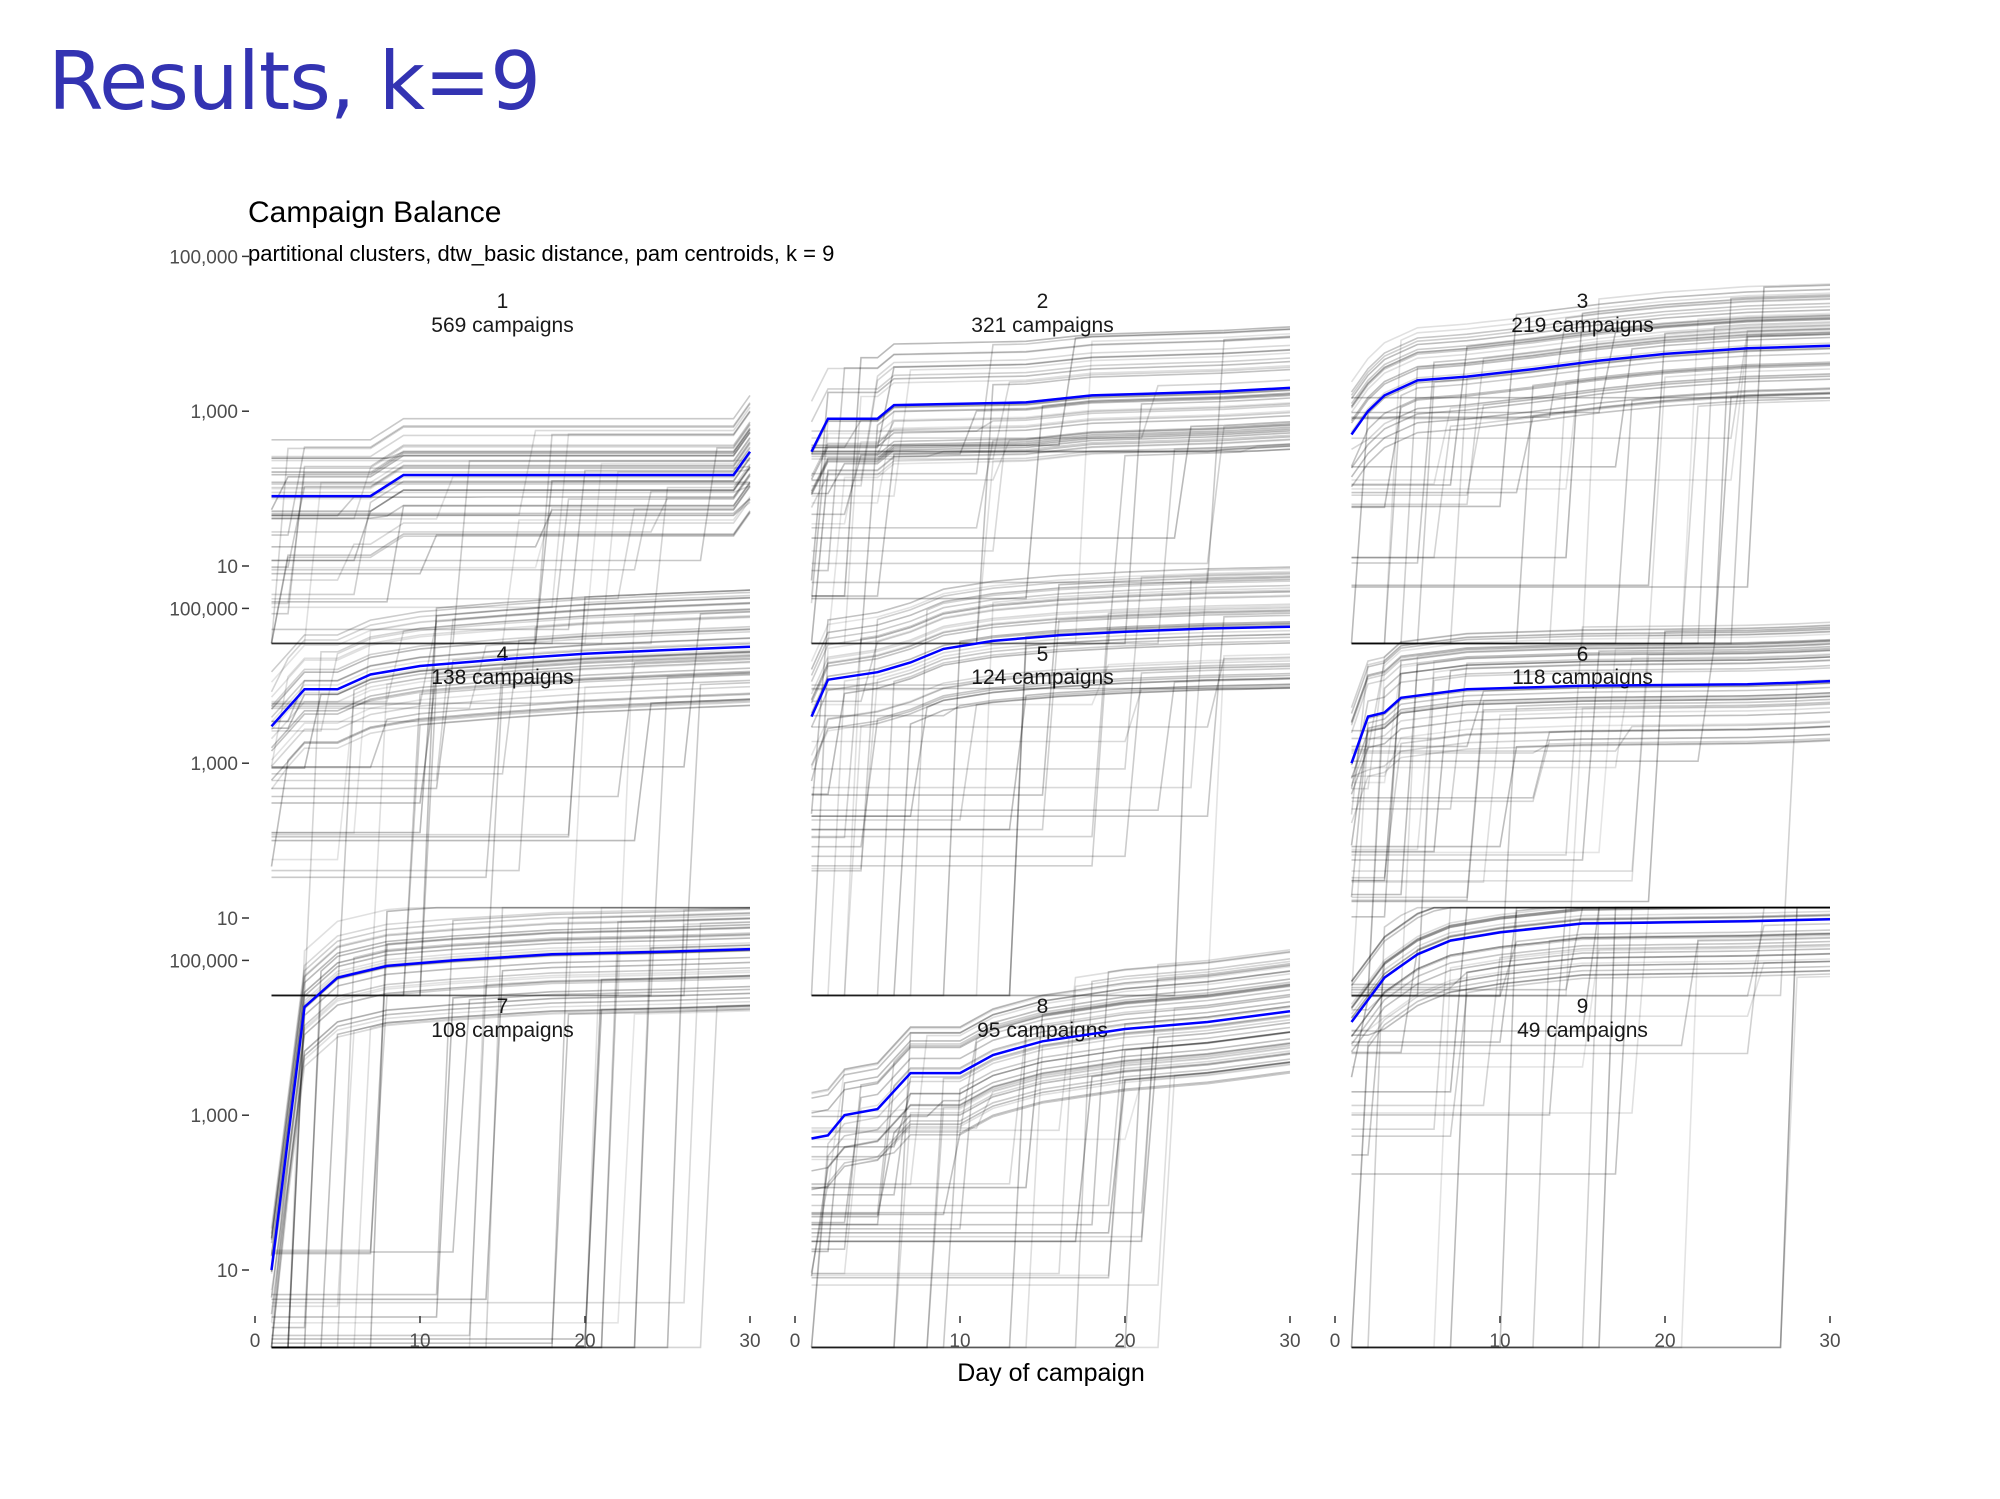  I want to click on y-tick-label: 1,000, so click(214, 412).